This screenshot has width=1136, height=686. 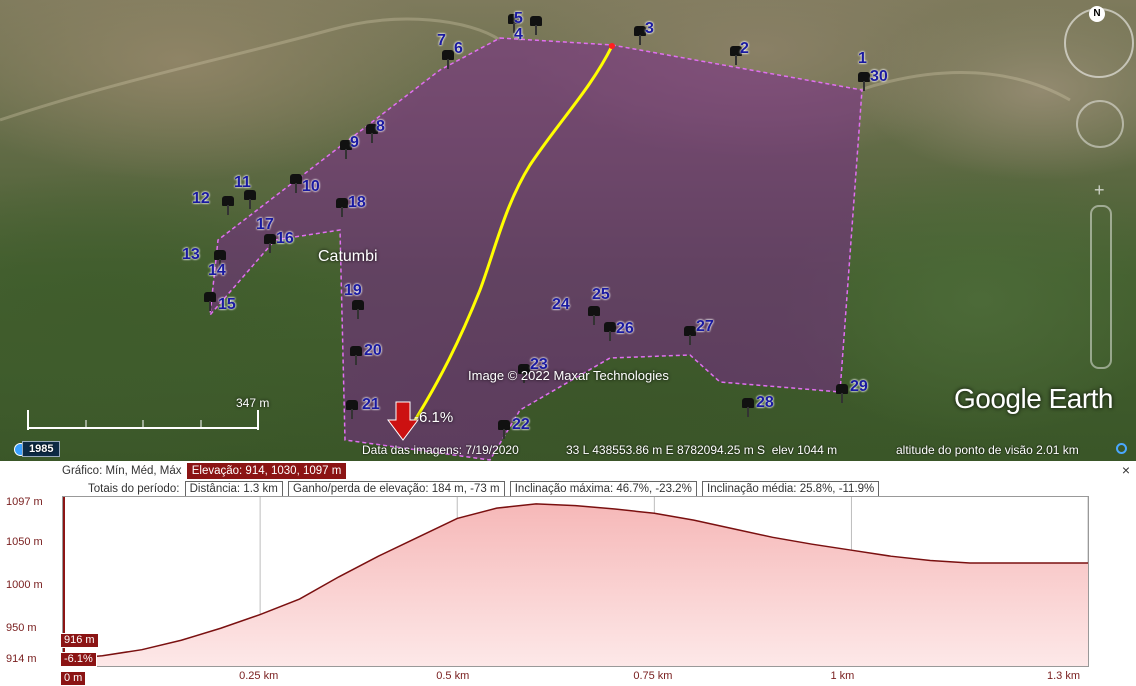 I want to click on max-slope-stat: Inclinação máxima: 46.7%, -23.2%, so click(x=603, y=489).